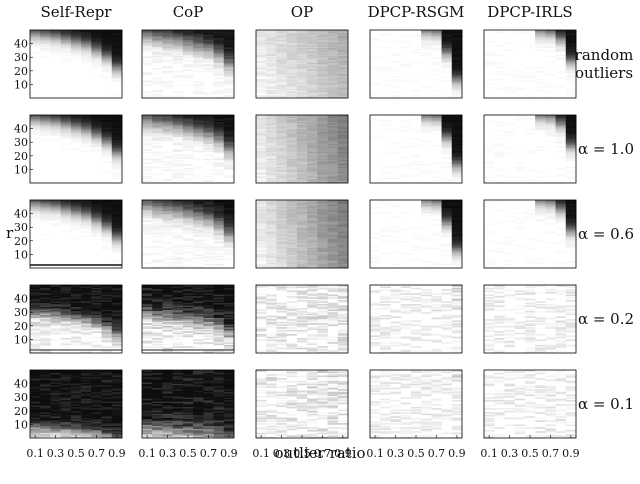  Describe the element at coordinates (416, 12) in the screenshot. I see `method-title: DPCP-RSGM` at that location.